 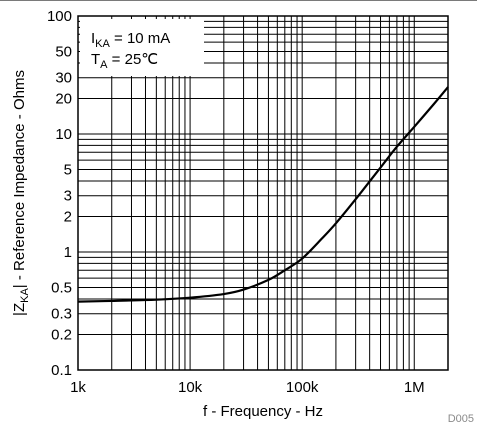 What do you see at coordinates (461, 419) in the screenshot?
I see `figure-id: D005` at bounding box center [461, 419].